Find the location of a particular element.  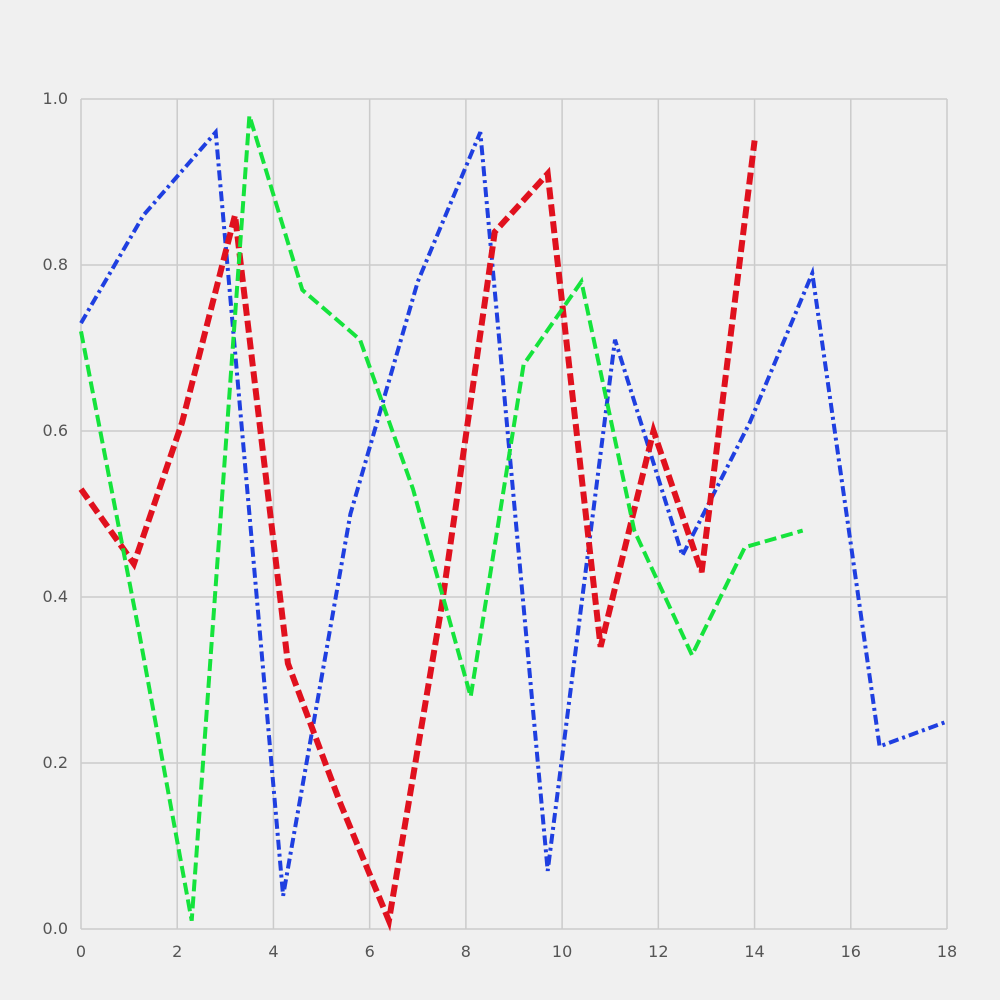

x-tick-label: 18 is located at coordinates (947, 951).